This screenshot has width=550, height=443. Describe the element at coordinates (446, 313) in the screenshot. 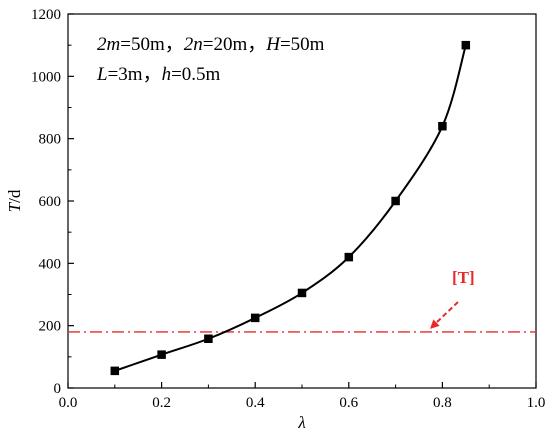

I see `reference-arrow-shaft` at that location.